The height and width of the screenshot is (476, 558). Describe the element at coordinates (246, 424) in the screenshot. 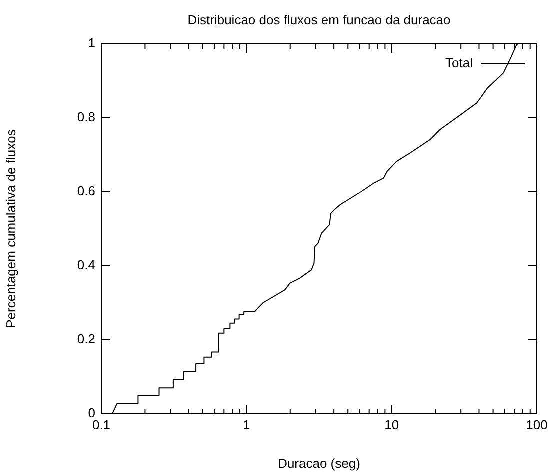

I see `x-tick-label: 1` at that location.